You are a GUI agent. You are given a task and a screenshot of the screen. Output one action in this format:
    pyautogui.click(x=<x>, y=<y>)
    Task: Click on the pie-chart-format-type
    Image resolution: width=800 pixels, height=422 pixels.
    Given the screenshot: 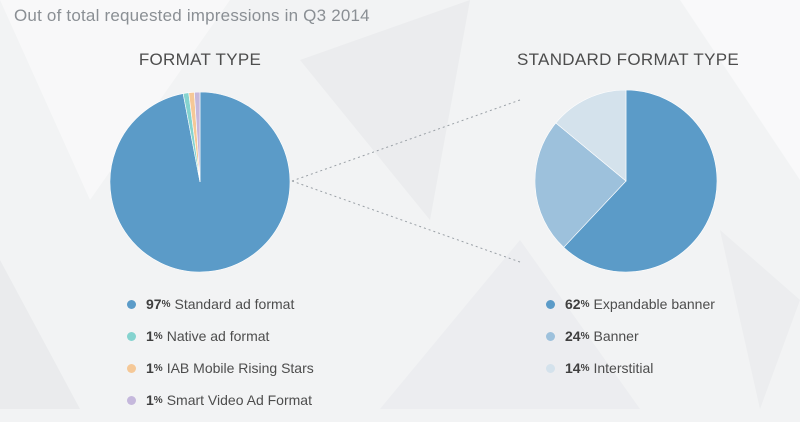 What is the action you would take?
    pyautogui.click(x=200, y=182)
    